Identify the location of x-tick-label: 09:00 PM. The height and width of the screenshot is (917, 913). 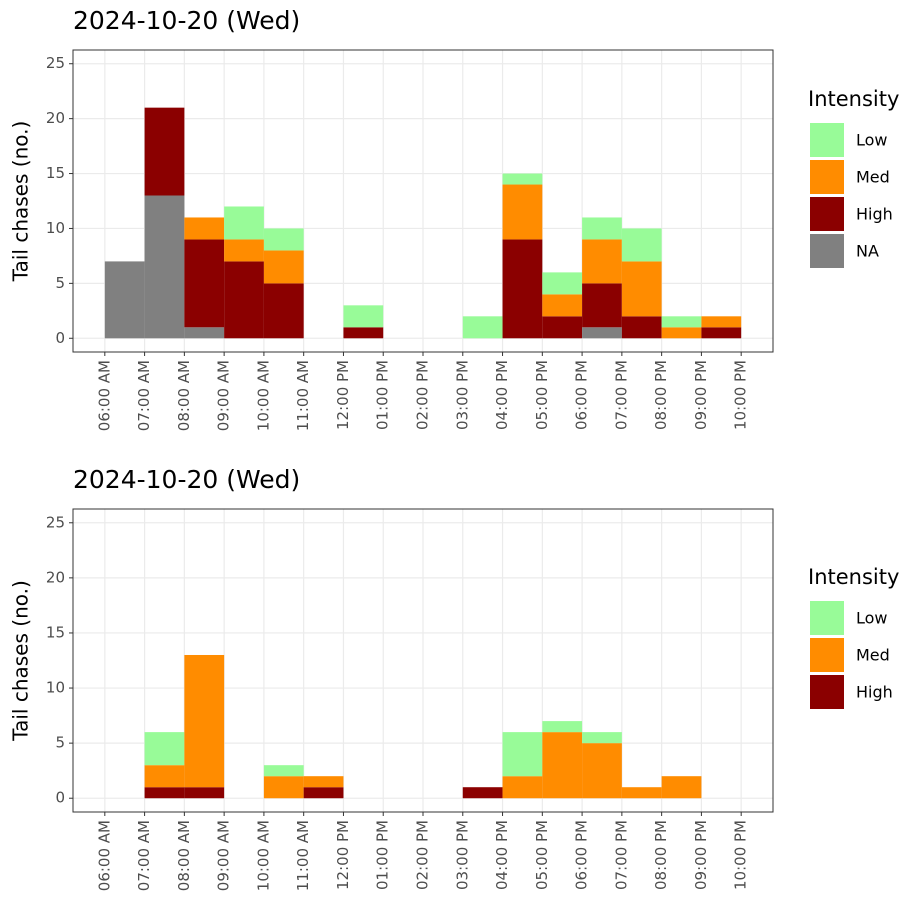
(701, 855).